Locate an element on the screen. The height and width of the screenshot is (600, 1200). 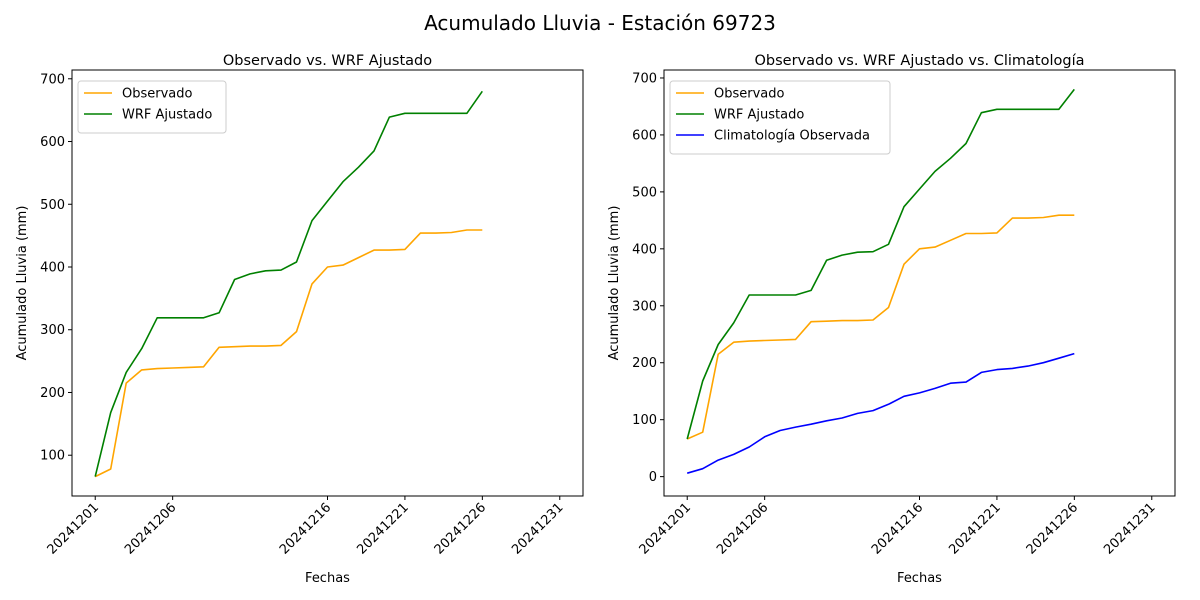
legend-label: Climatología Observada is located at coordinates (792, 136).